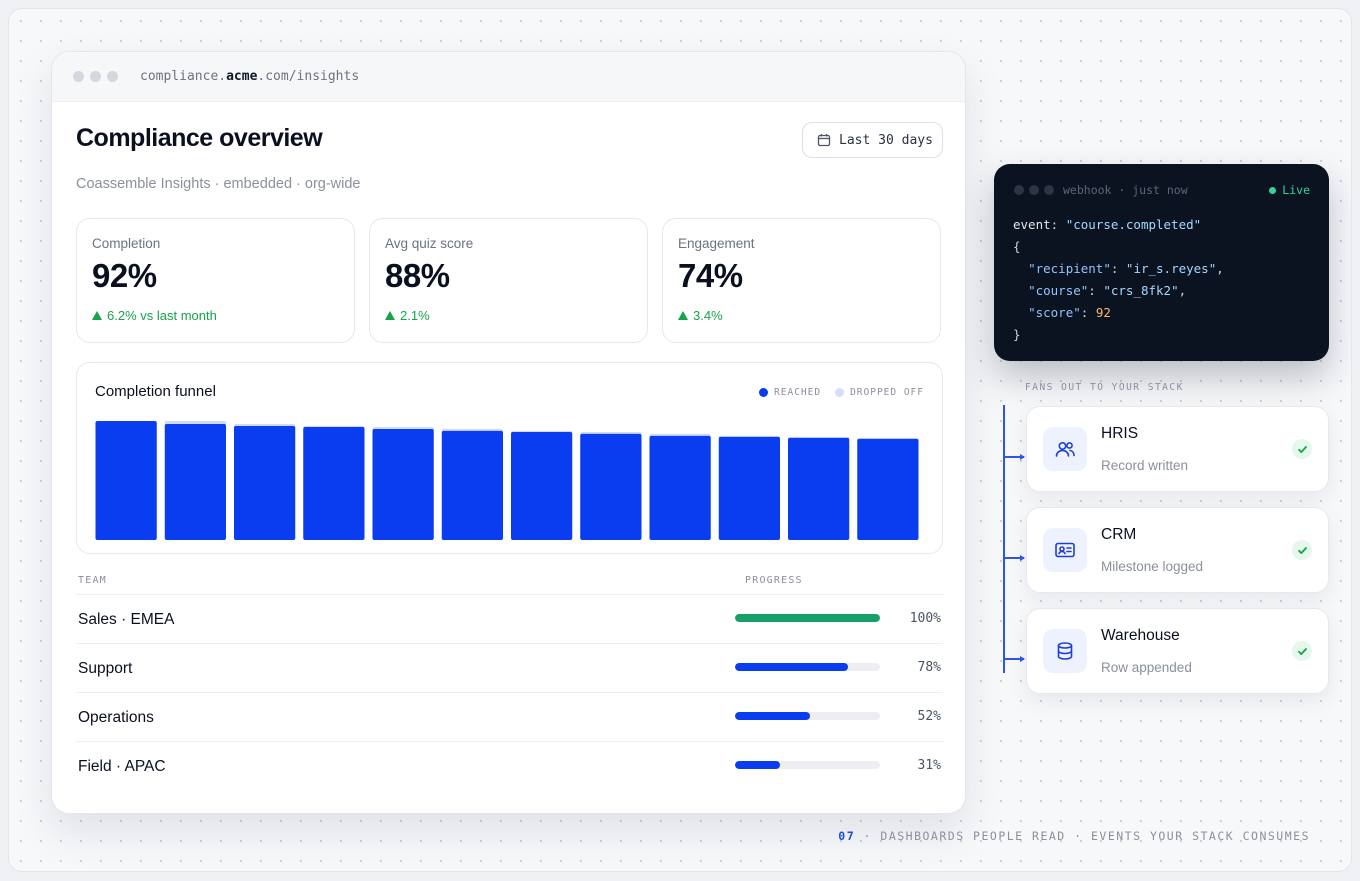 The height and width of the screenshot is (881, 1360). I want to click on destination-status: Milestone logged, so click(1152, 566).